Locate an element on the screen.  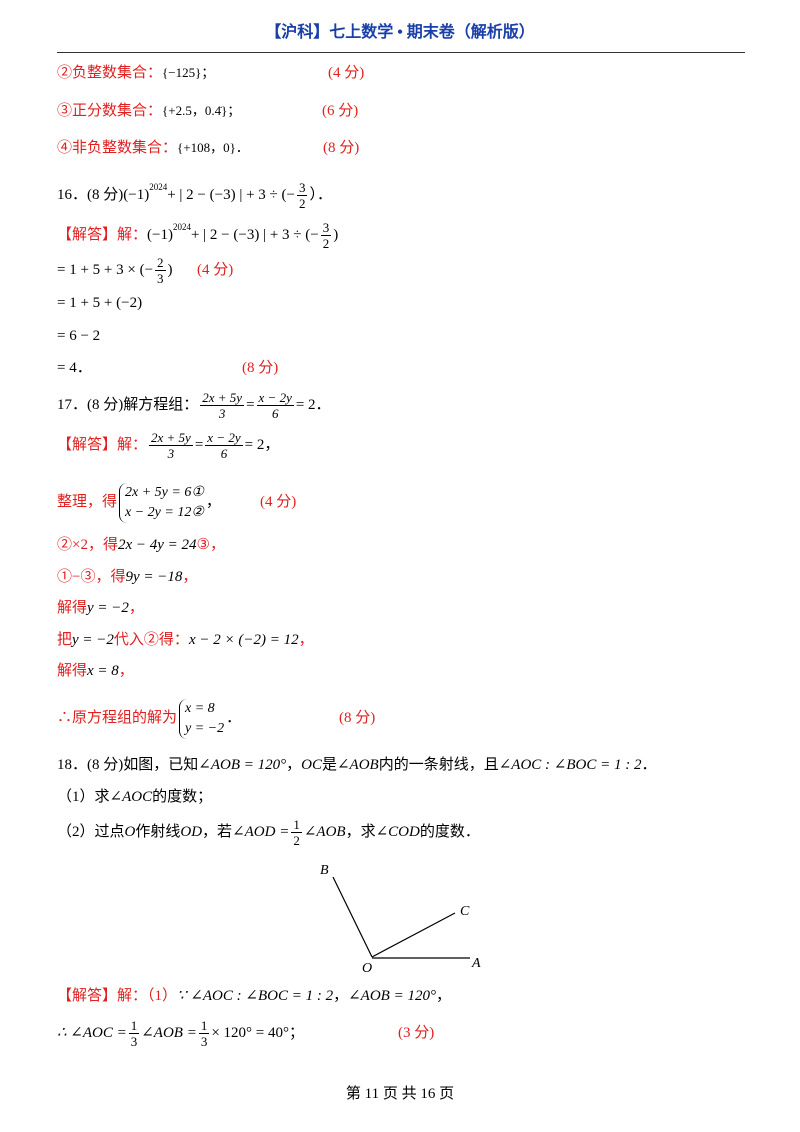
text-run: ③， is located at coordinates (210, 545).